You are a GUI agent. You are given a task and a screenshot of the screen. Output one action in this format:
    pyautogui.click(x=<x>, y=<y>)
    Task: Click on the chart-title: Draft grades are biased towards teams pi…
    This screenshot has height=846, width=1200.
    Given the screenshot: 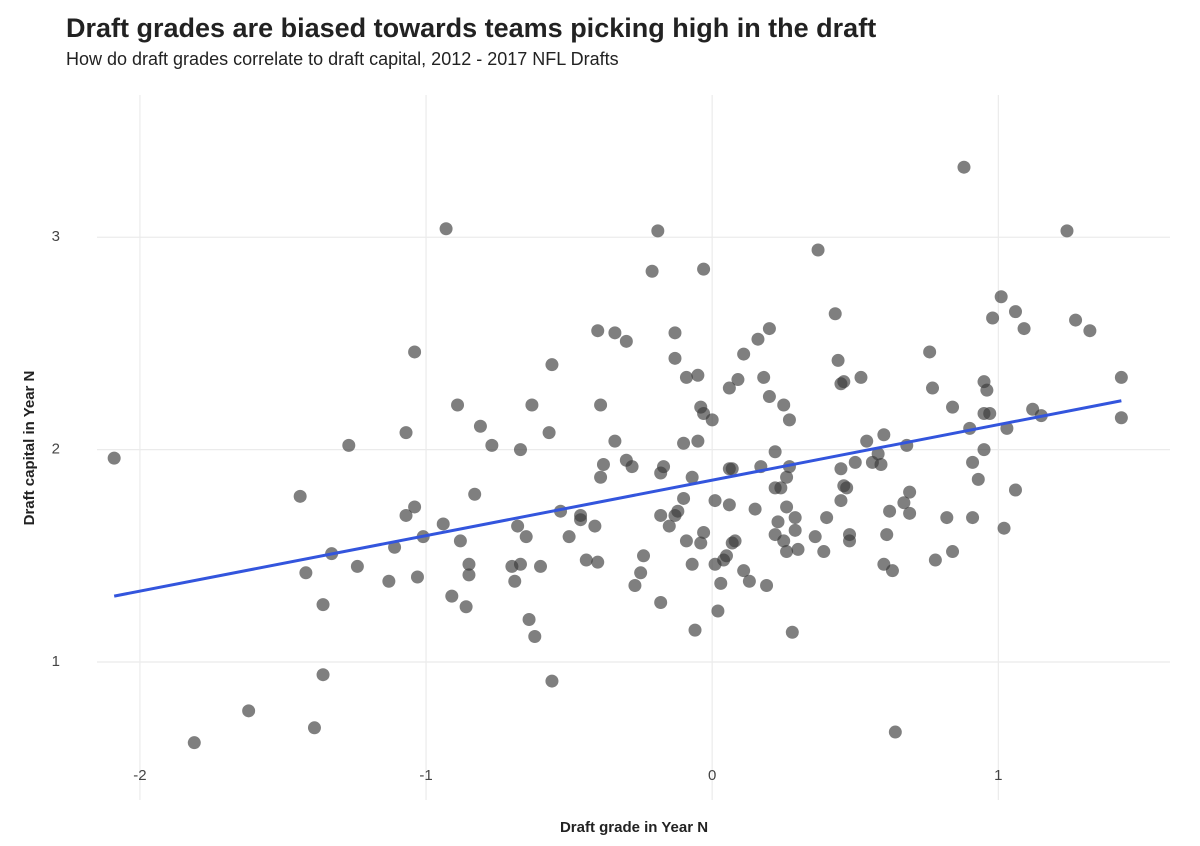 What is the action you would take?
    pyautogui.click(x=471, y=28)
    